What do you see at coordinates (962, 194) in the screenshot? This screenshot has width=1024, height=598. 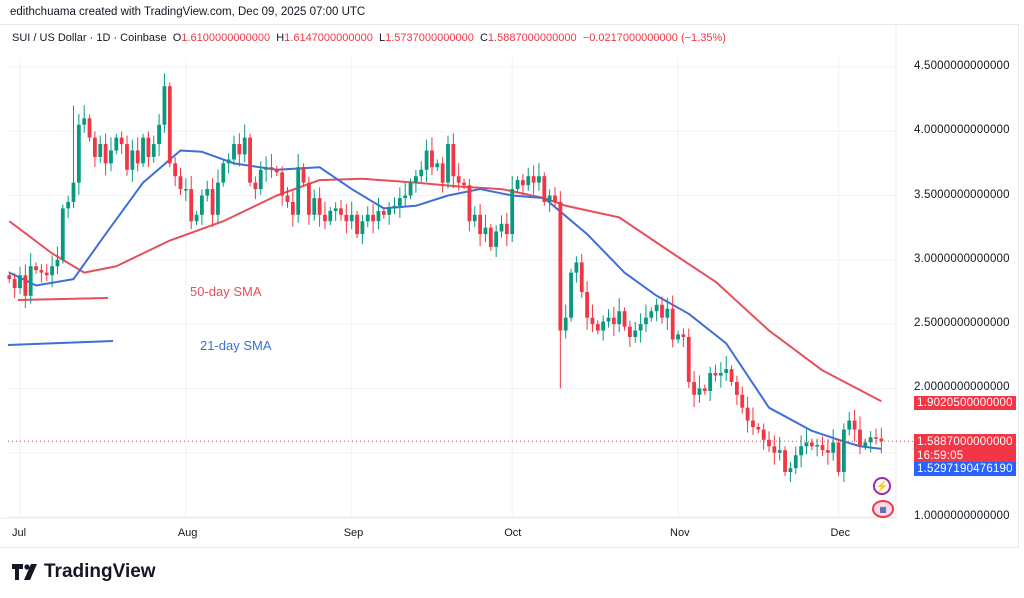 I see `price-axis-label: 3.5000000000000` at bounding box center [962, 194].